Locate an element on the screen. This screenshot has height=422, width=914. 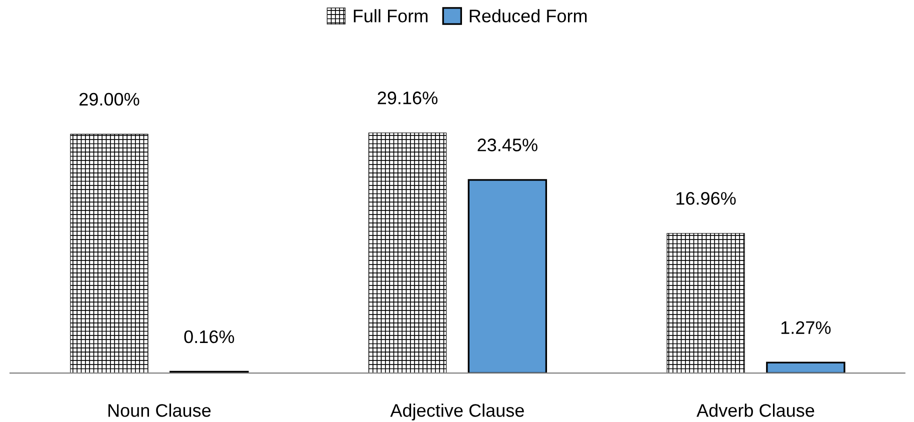
legend-label: Reduced Form is located at coordinates (528, 15).